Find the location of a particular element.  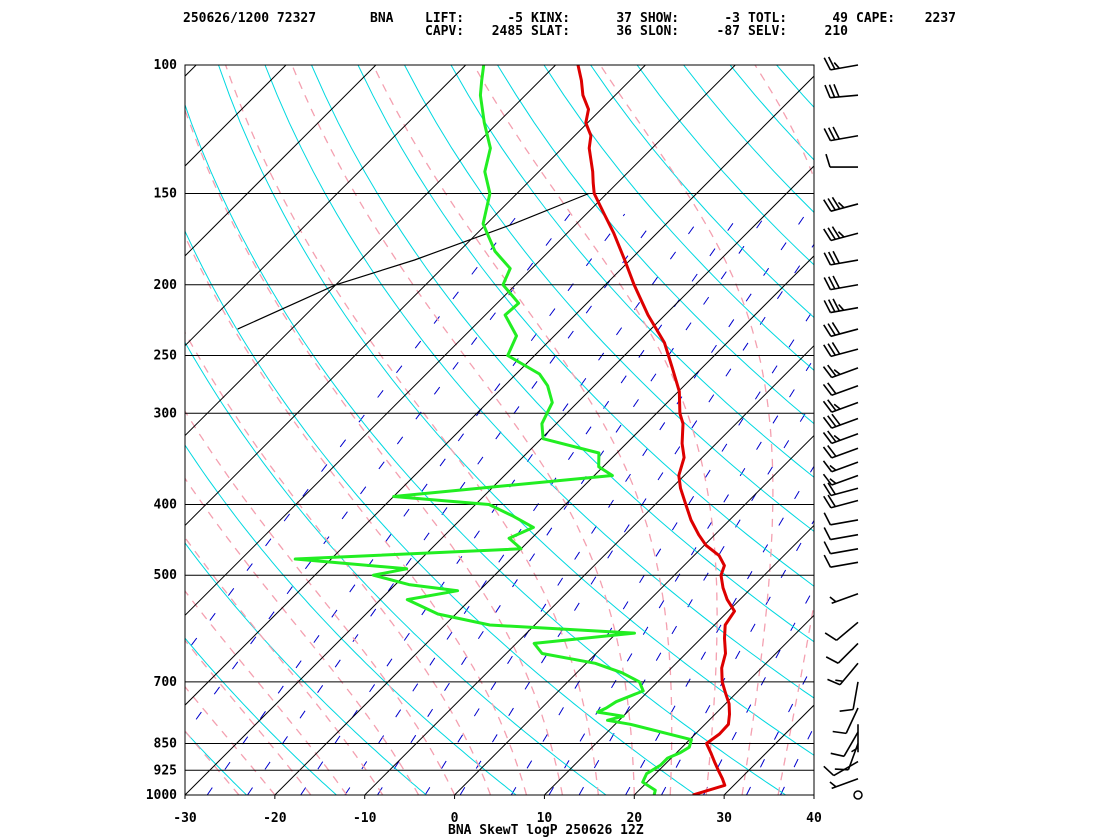

header-station-id: BNA is located at coordinates (382, 18).